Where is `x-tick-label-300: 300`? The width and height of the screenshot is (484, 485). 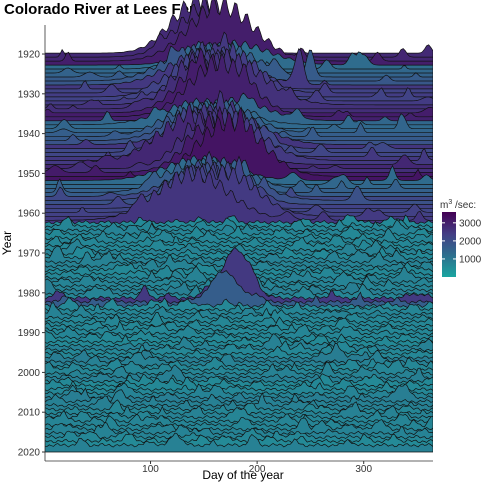 x-tick-label-300: 300 is located at coordinates (363, 469).